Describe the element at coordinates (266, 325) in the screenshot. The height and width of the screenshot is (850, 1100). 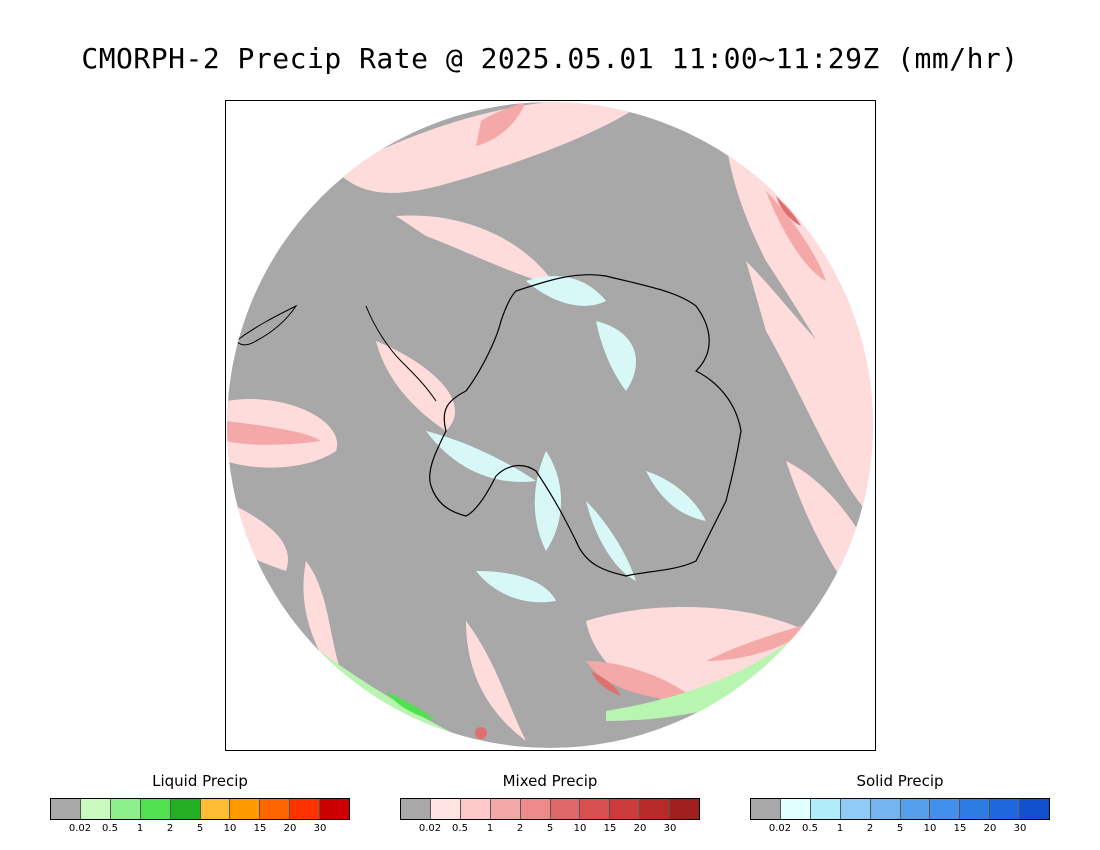
I see `south-america-coastline` at that location.